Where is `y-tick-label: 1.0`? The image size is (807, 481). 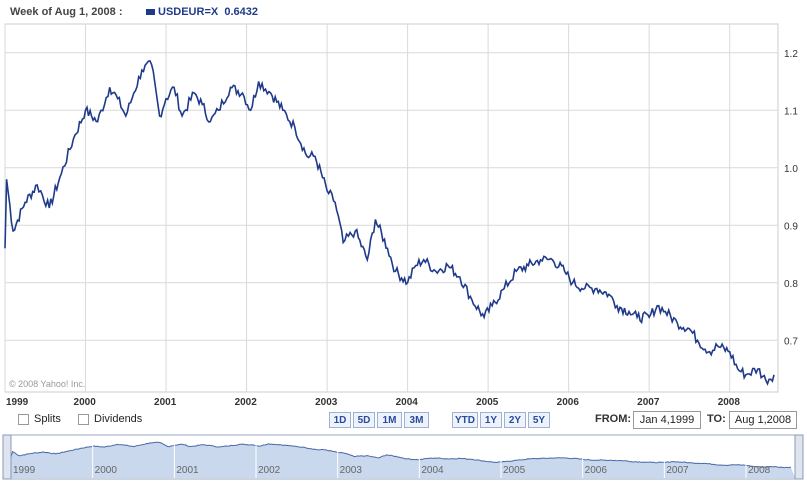 y-tick-label: 1.0 is located at coordinates (791, 169).